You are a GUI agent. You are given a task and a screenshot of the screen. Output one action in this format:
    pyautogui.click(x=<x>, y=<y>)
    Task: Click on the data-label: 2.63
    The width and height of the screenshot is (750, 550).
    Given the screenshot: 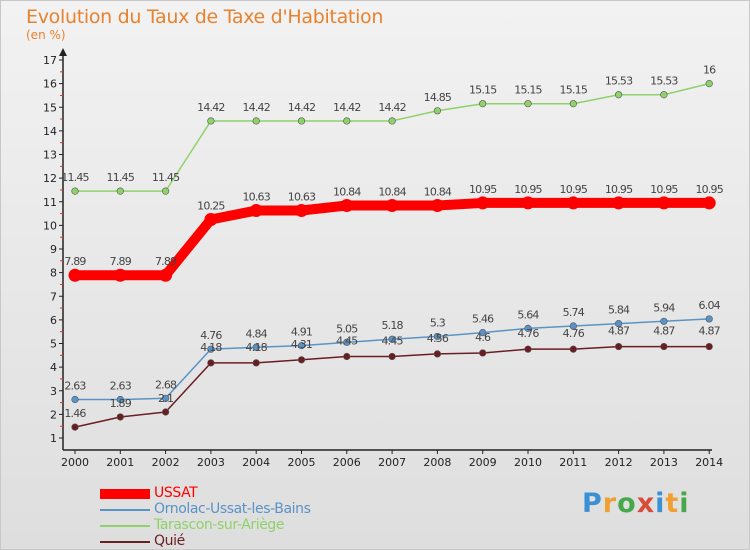 What is the action you would take?
    pyautogui.click(x=121, y=385)
    